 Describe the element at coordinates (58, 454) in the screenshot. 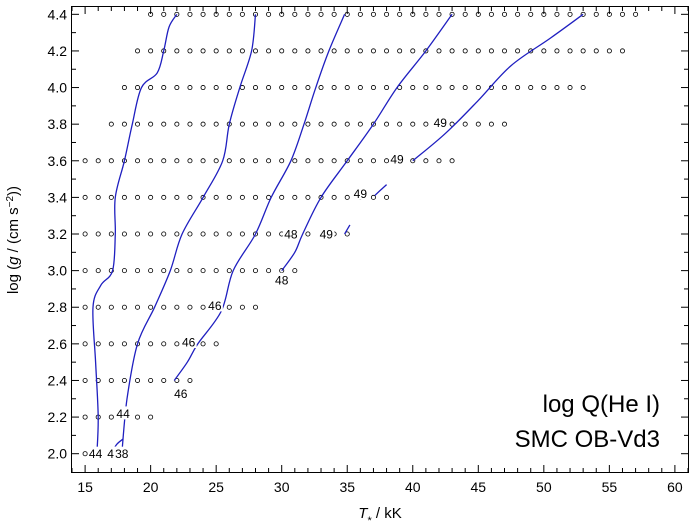

I see `y-tick-label: 2.0` at that location.